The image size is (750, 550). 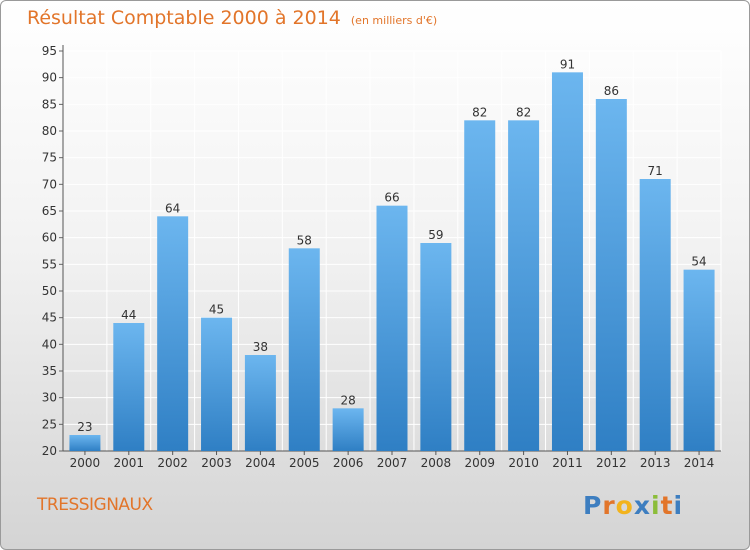 What do you see at coordinates (85, 443) in the screenshot?
I see `bar-2000` at bounding box center [85, 443].